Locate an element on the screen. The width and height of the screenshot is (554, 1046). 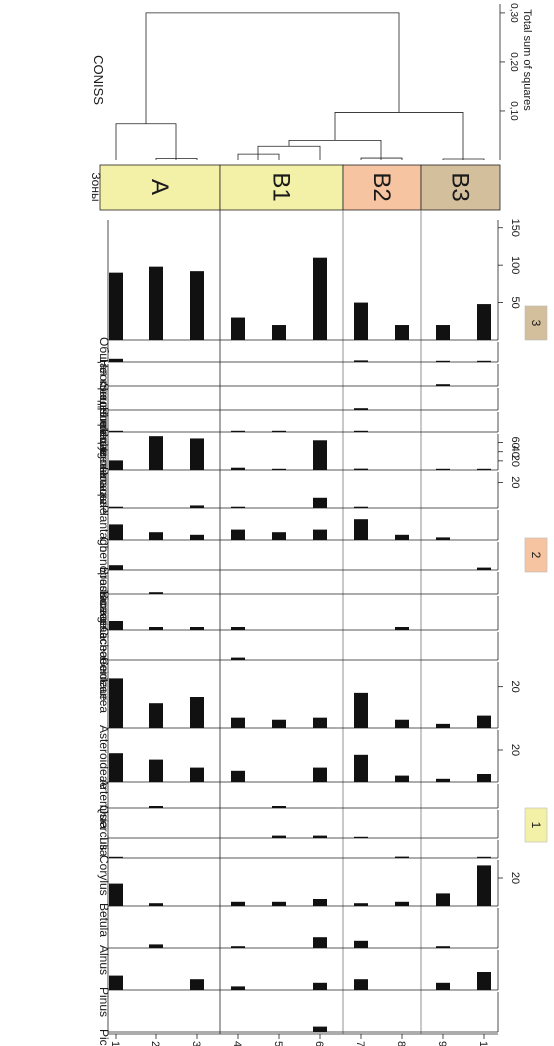
bar-общая-концентрация-пыльцы-4 is located at coordinates (238, 328).